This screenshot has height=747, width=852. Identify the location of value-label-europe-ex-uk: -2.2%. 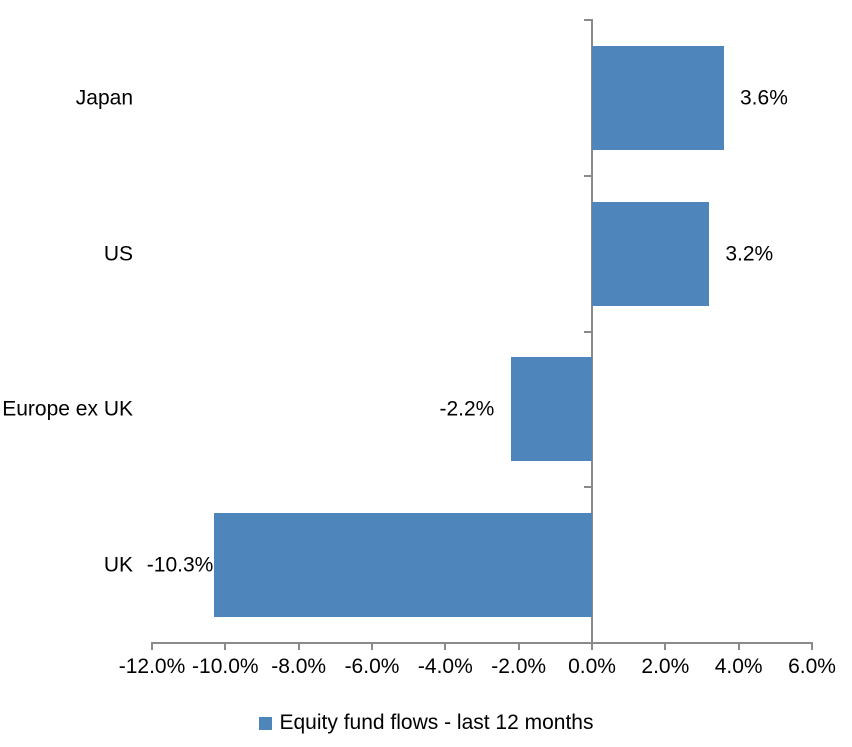
(467, 409).